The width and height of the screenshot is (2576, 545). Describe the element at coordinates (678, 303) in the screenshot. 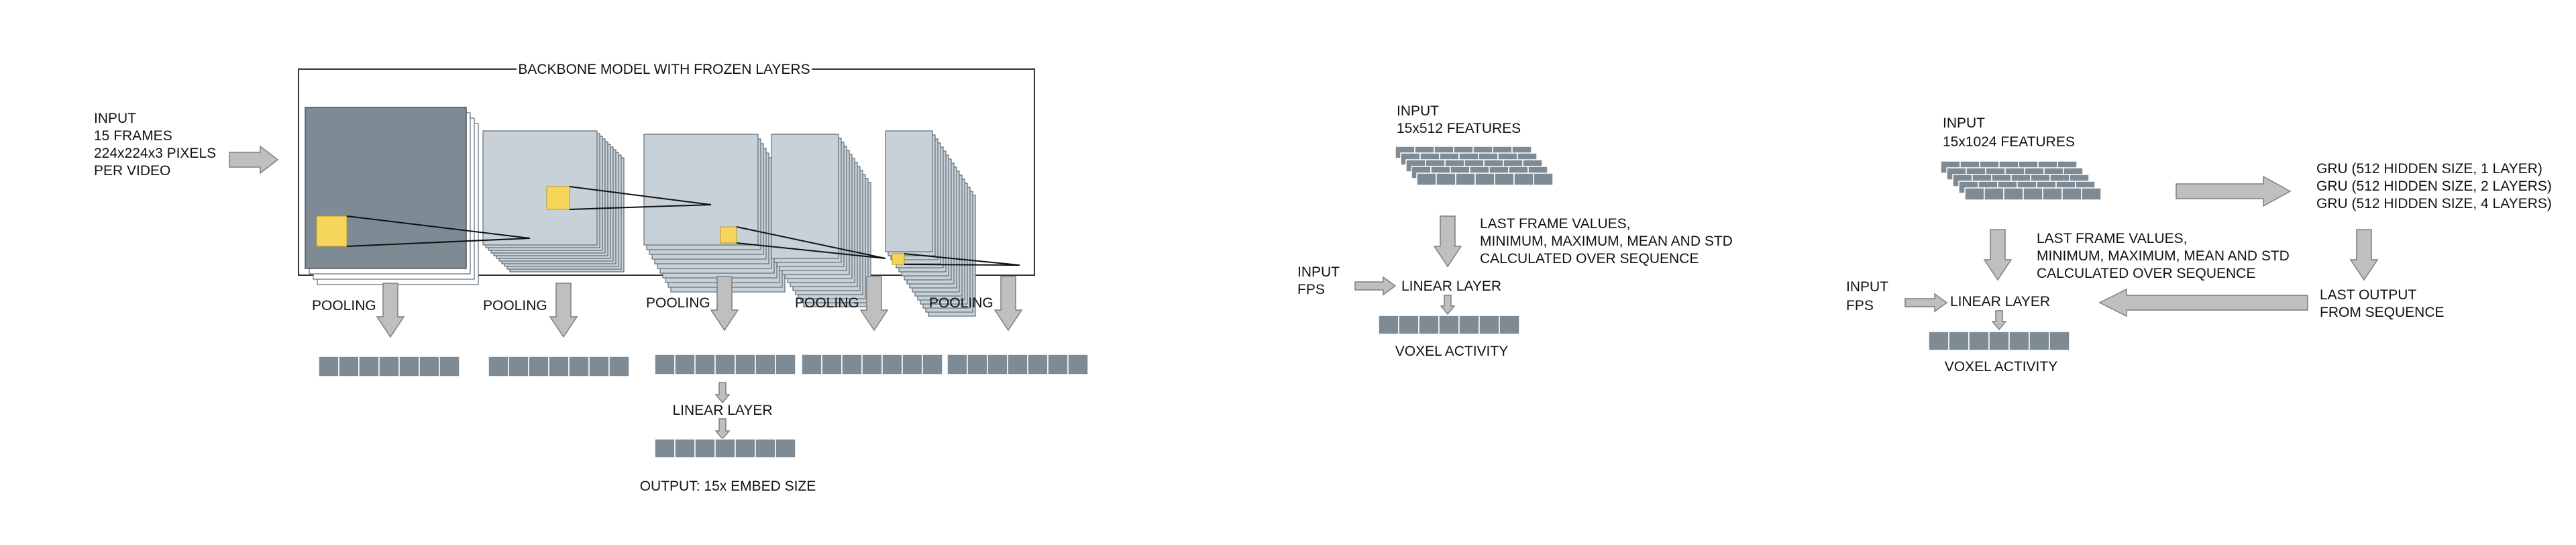

I see `pooling-label-3: POOLING` at that location.